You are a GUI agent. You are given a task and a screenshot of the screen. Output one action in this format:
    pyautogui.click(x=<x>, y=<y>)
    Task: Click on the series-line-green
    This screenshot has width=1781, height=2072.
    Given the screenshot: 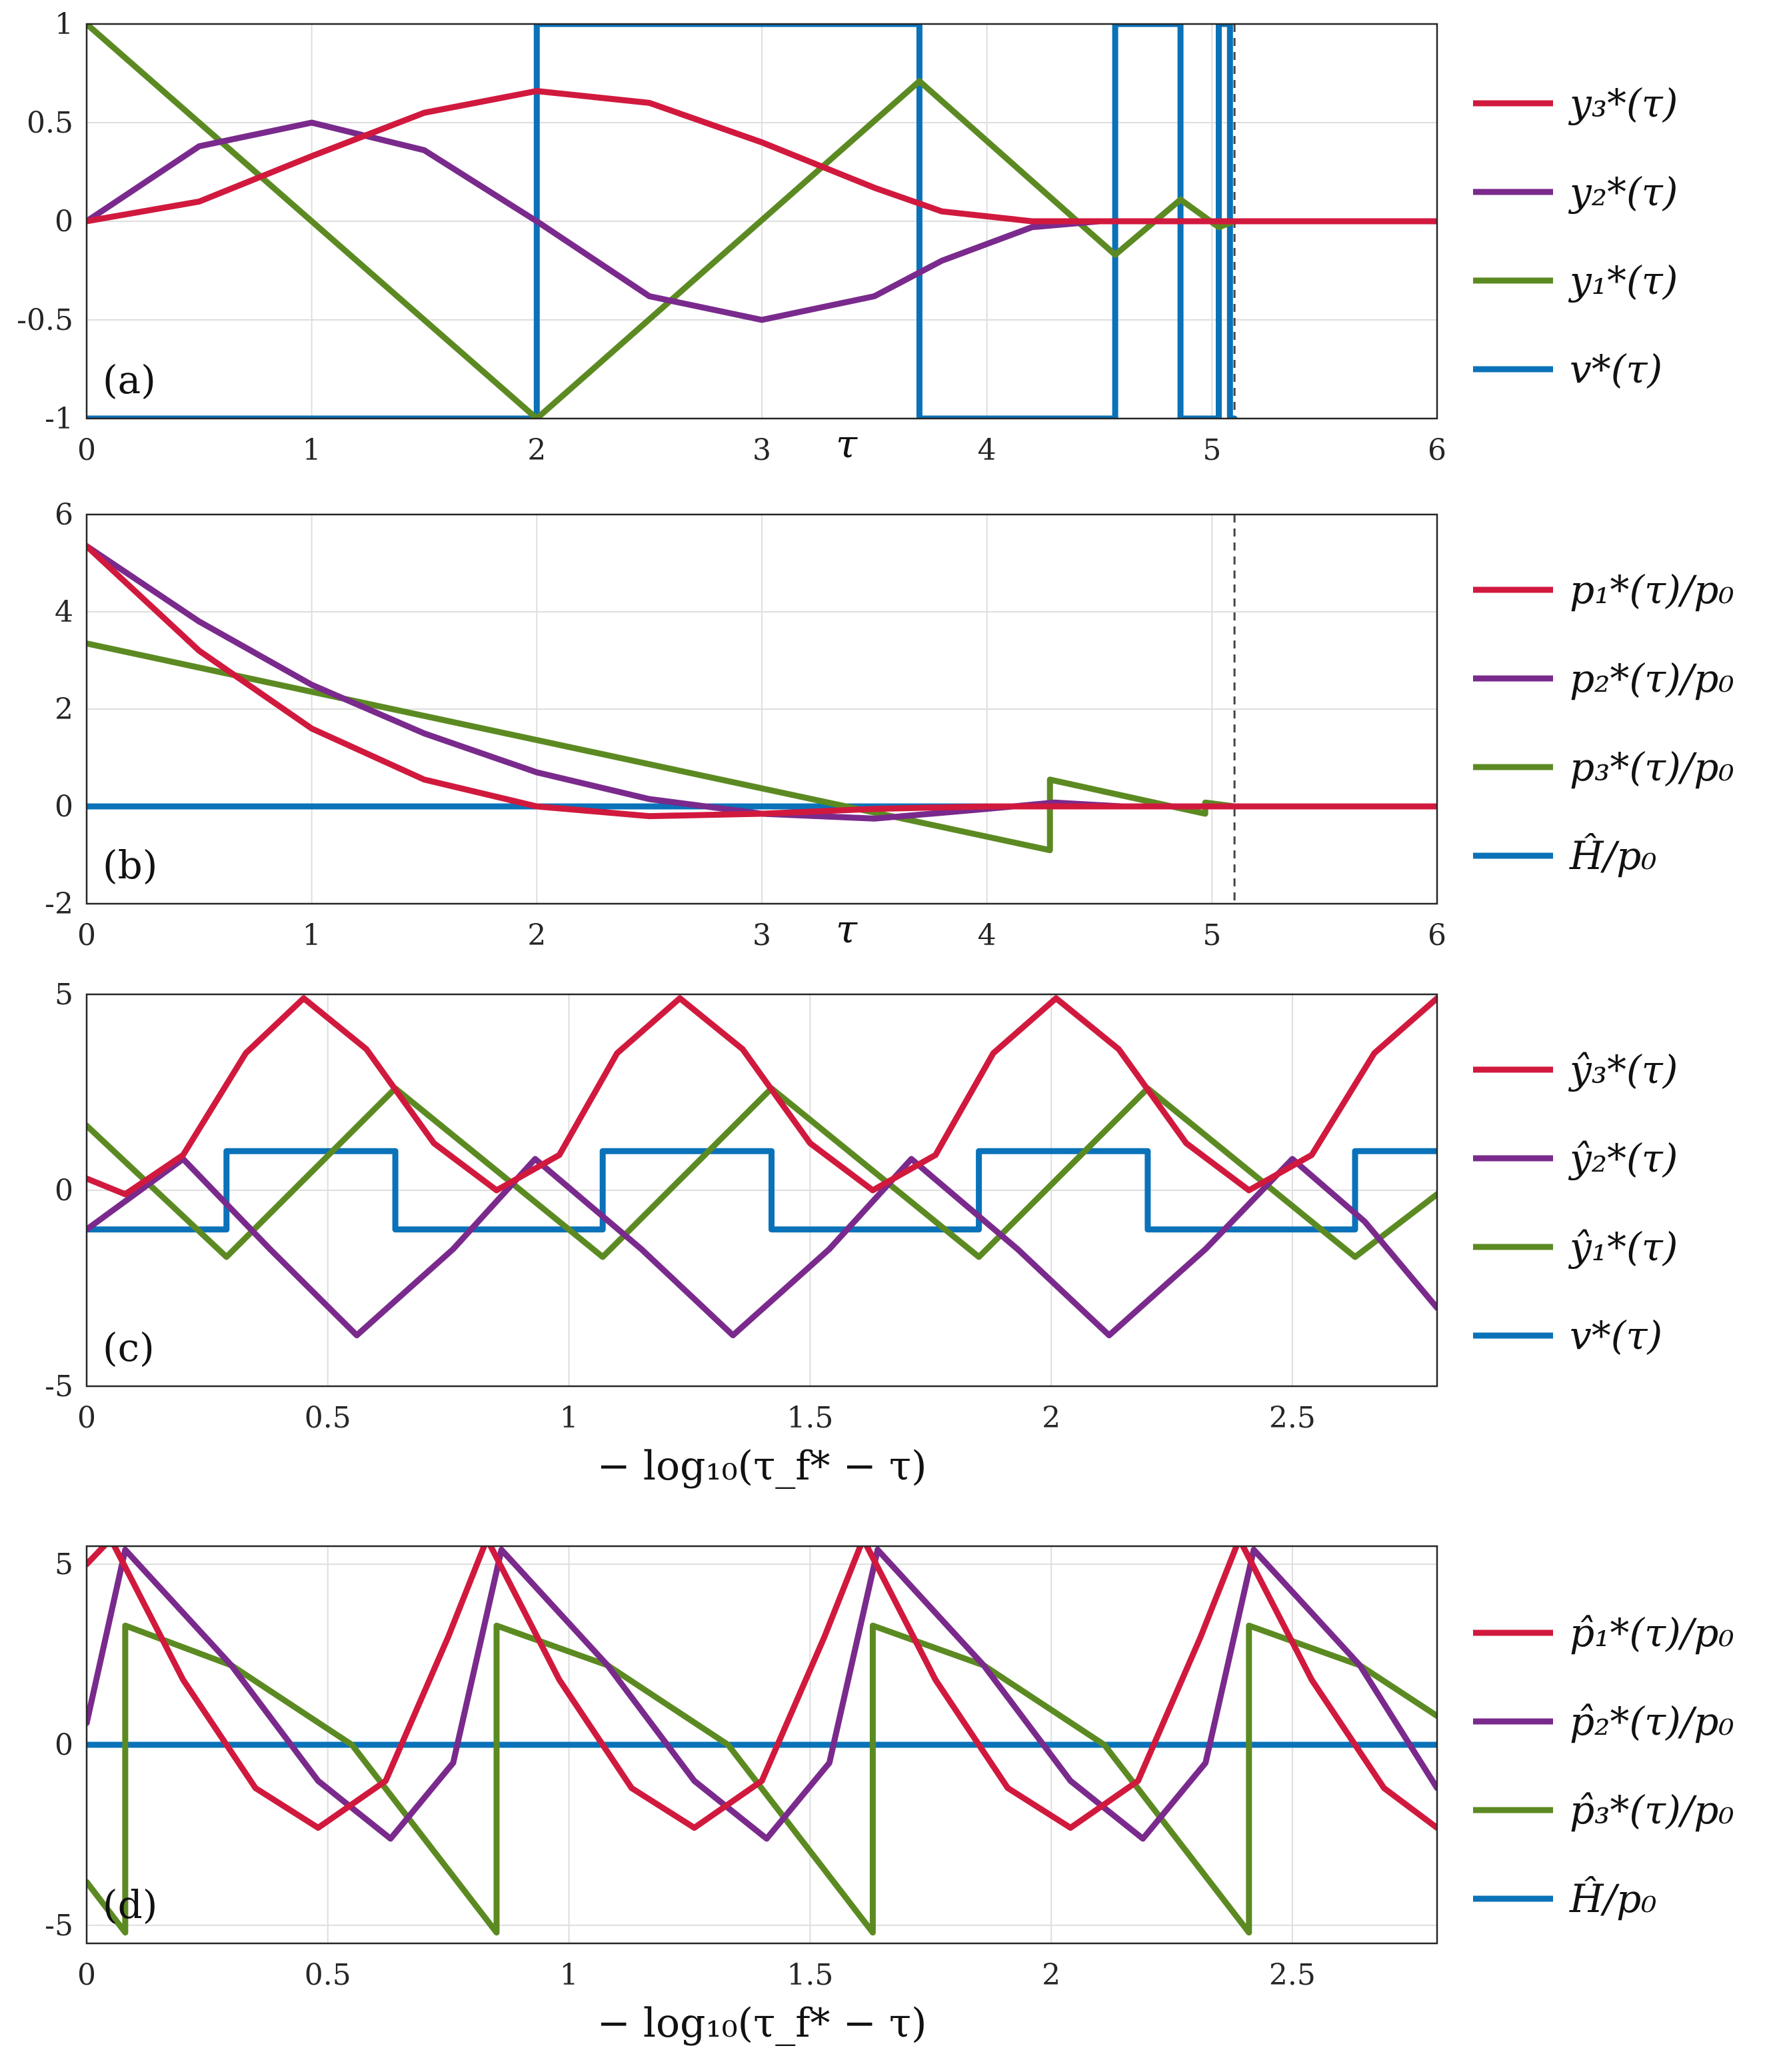 What is the action you would take?
    pyautogui.click(x=762, y=1779)
    